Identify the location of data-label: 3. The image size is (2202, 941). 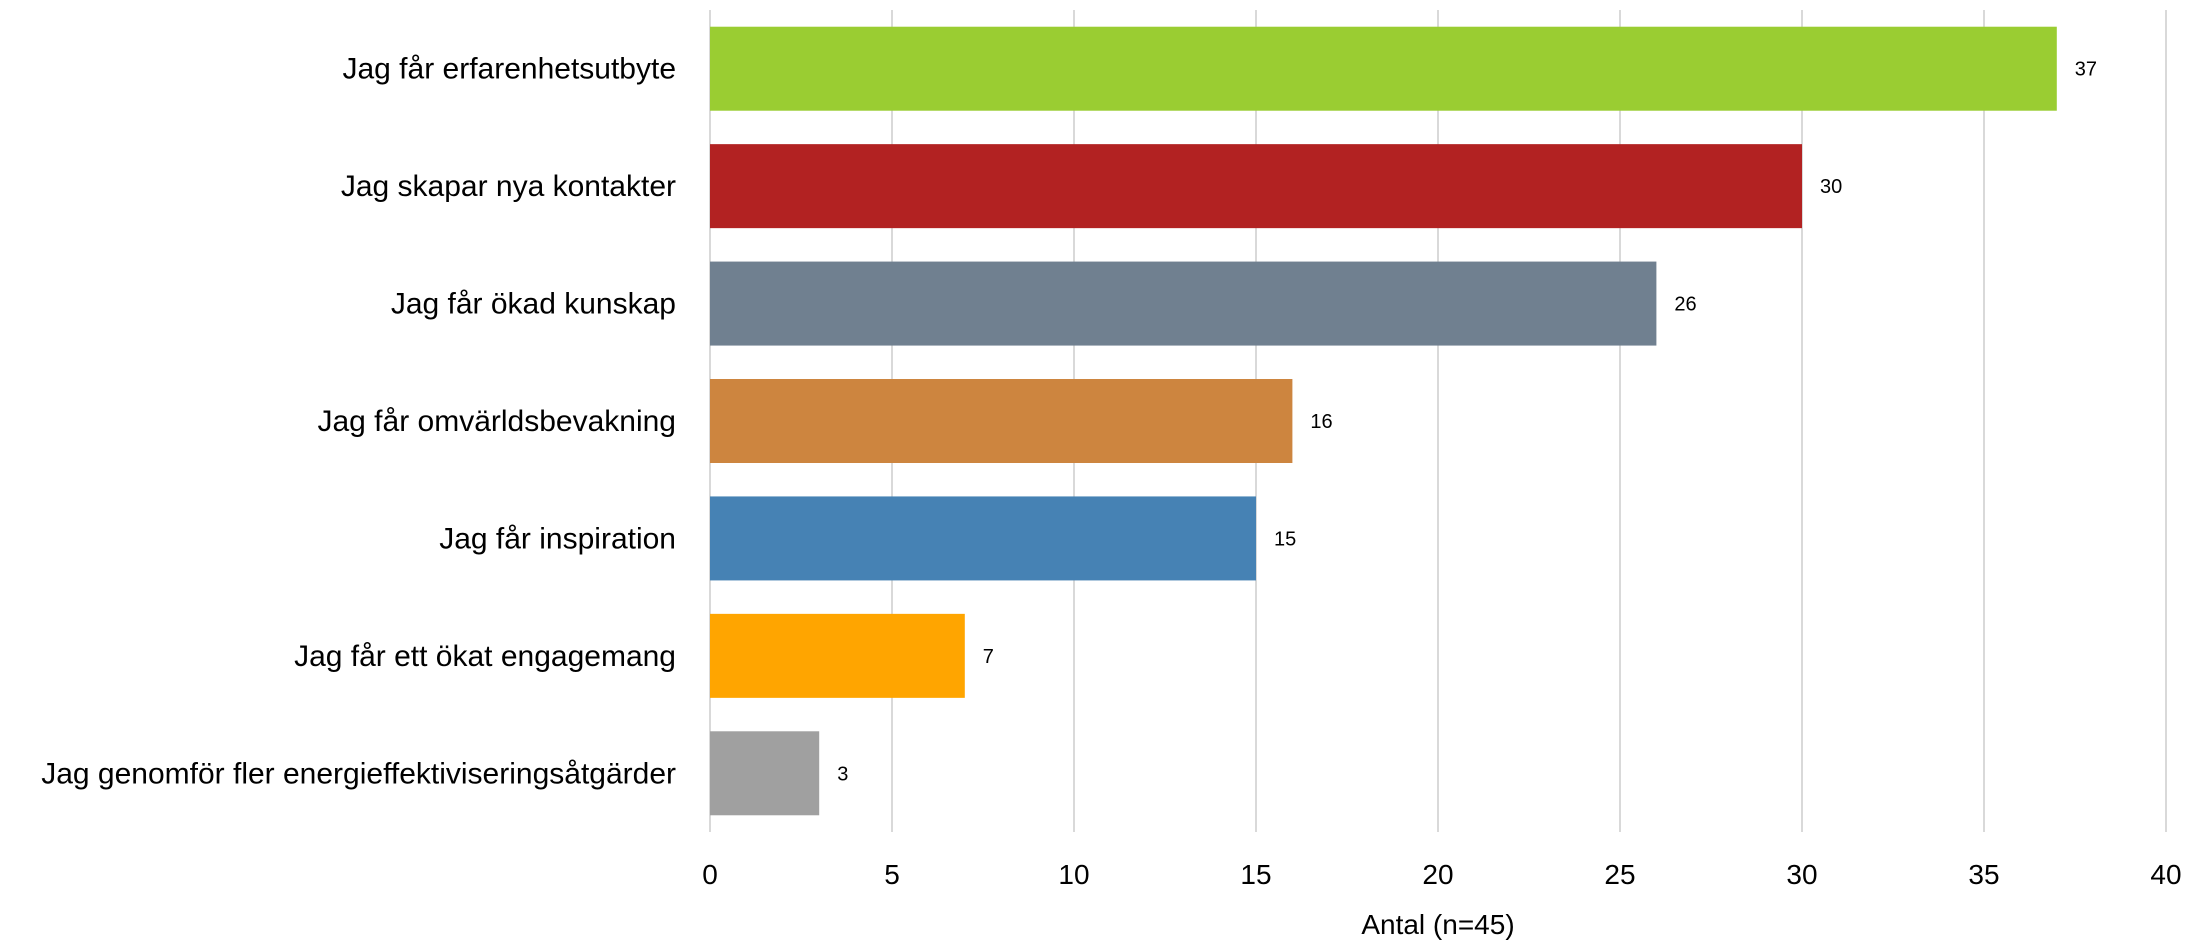
(842, 774).